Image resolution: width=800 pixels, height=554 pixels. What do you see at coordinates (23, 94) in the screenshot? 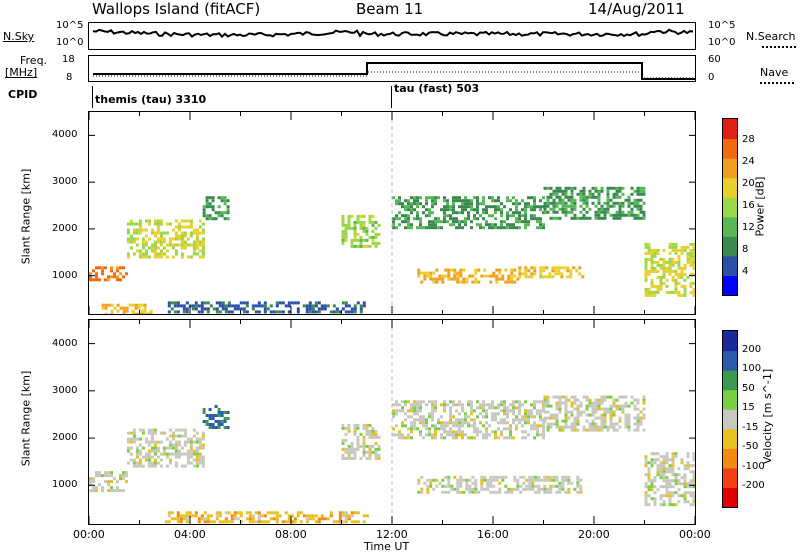
I see `cpid-label: CPID` at bounding box center [23, 94].